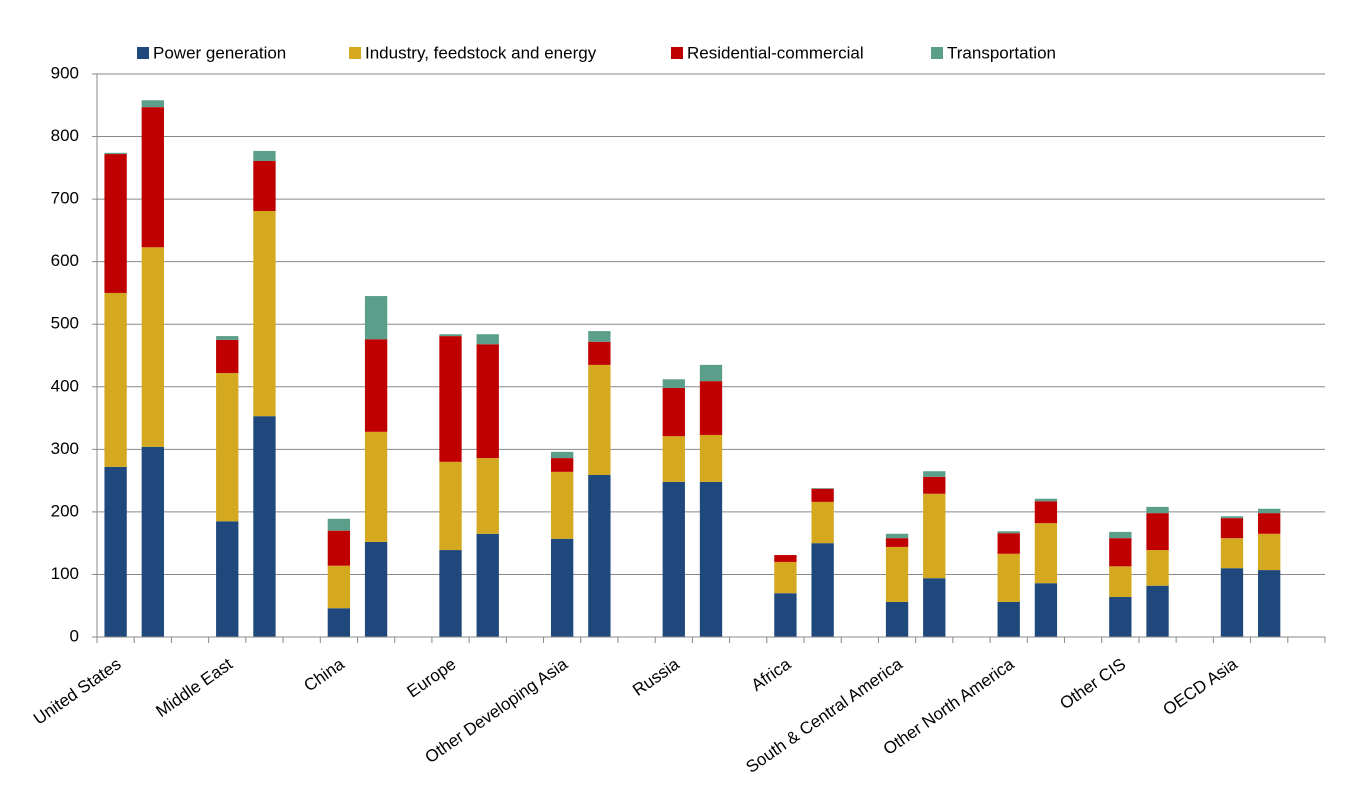 The image size is (1348, 808). I want to click on y-tick-label: 500, so click(65, 323).